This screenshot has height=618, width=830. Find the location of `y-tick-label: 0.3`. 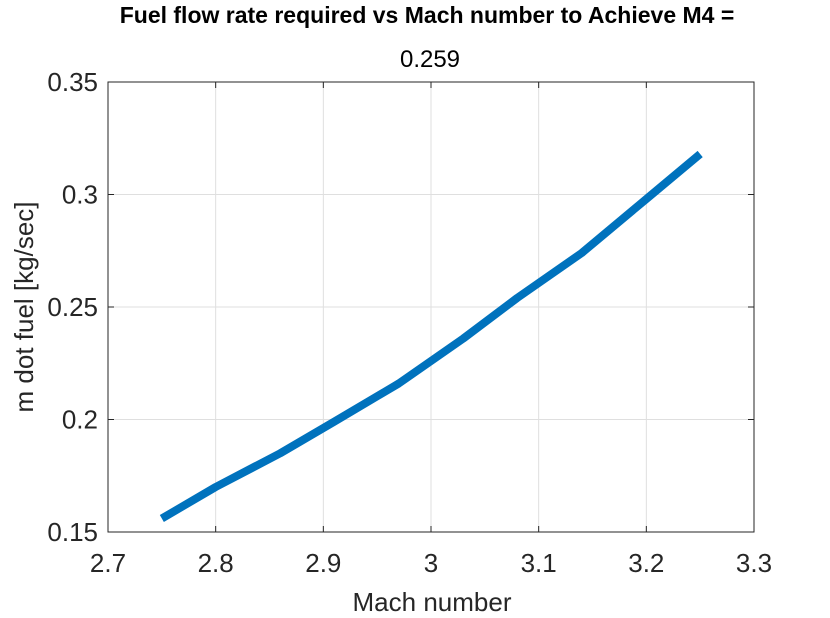

y-tick-label: 0.3 is located at coordinates (80, 195).